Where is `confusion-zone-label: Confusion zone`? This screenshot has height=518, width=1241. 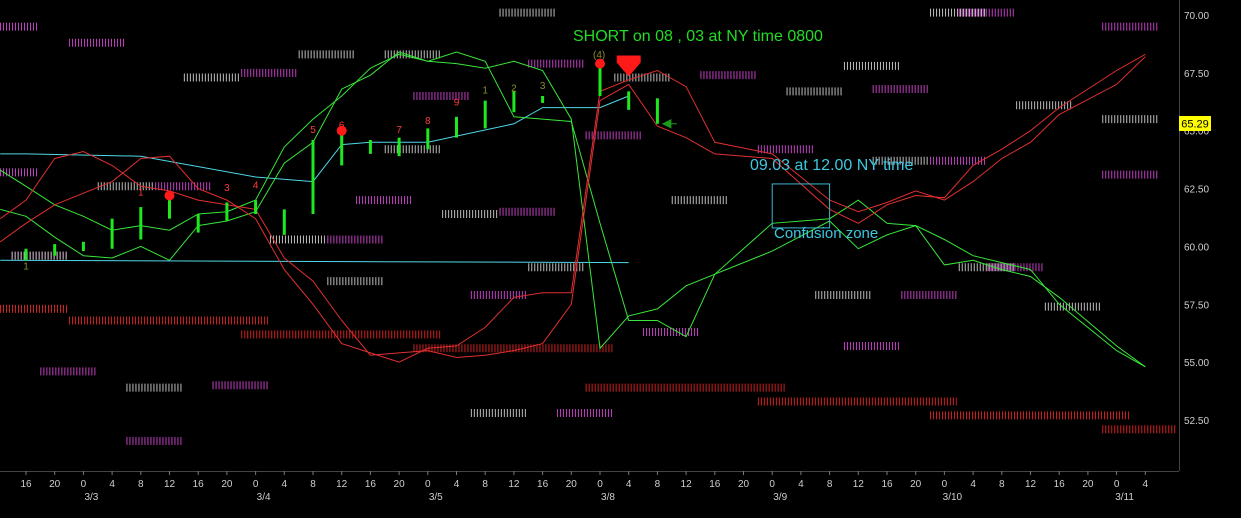
confusion-zone-label: Confusion zone is located at coordinates (826, 233).